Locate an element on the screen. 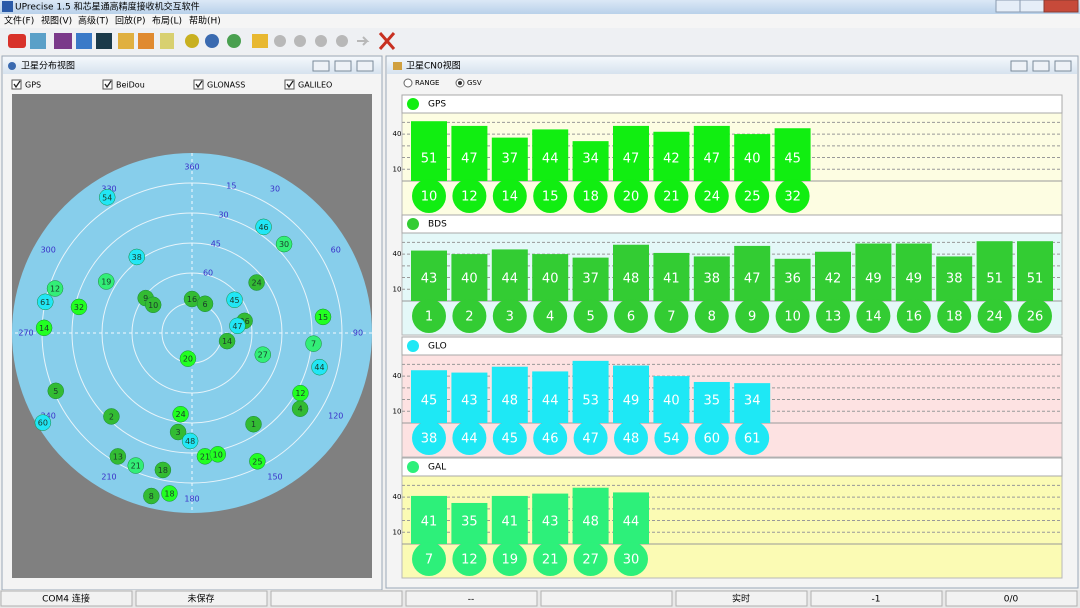  prn-label: 38 is located at coordinates (429, 439).